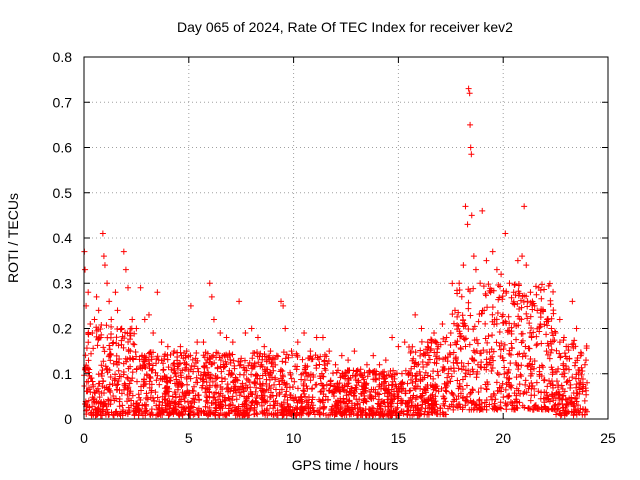  I want to click on y-tick-label: 0.3, so click(63, 283).